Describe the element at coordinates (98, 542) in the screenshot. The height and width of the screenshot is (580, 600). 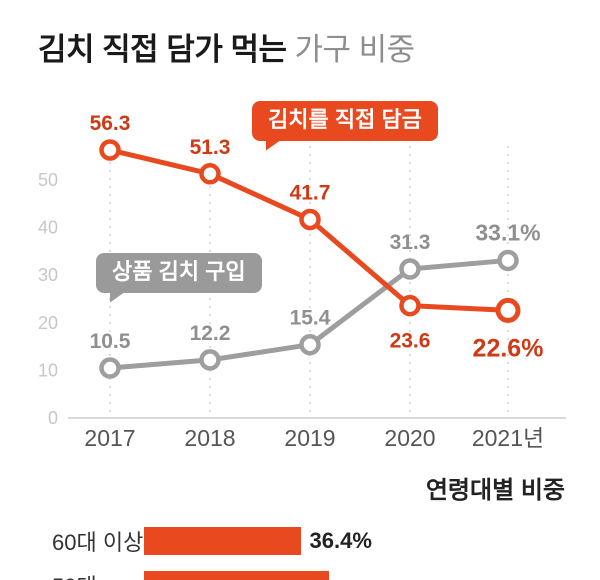
I see `age-row-label: 60대 이상` at that location.